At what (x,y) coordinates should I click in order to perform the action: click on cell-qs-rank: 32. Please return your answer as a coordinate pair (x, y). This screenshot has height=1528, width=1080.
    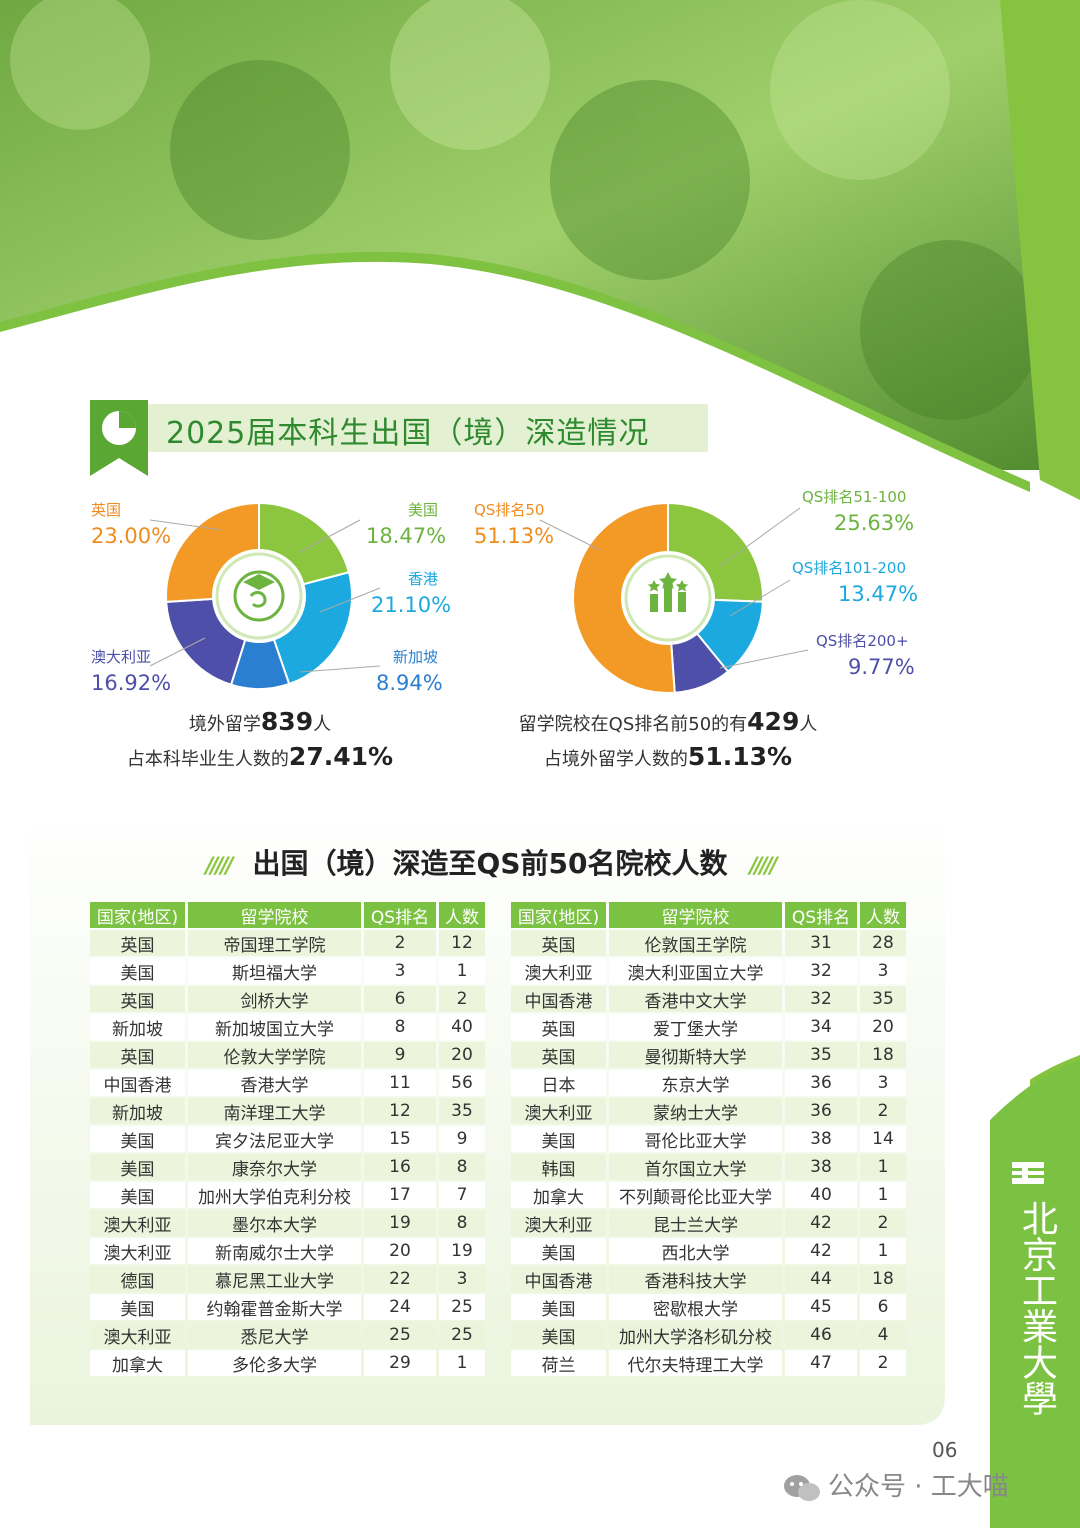
    Looking at the image, I should click on (821, 999).